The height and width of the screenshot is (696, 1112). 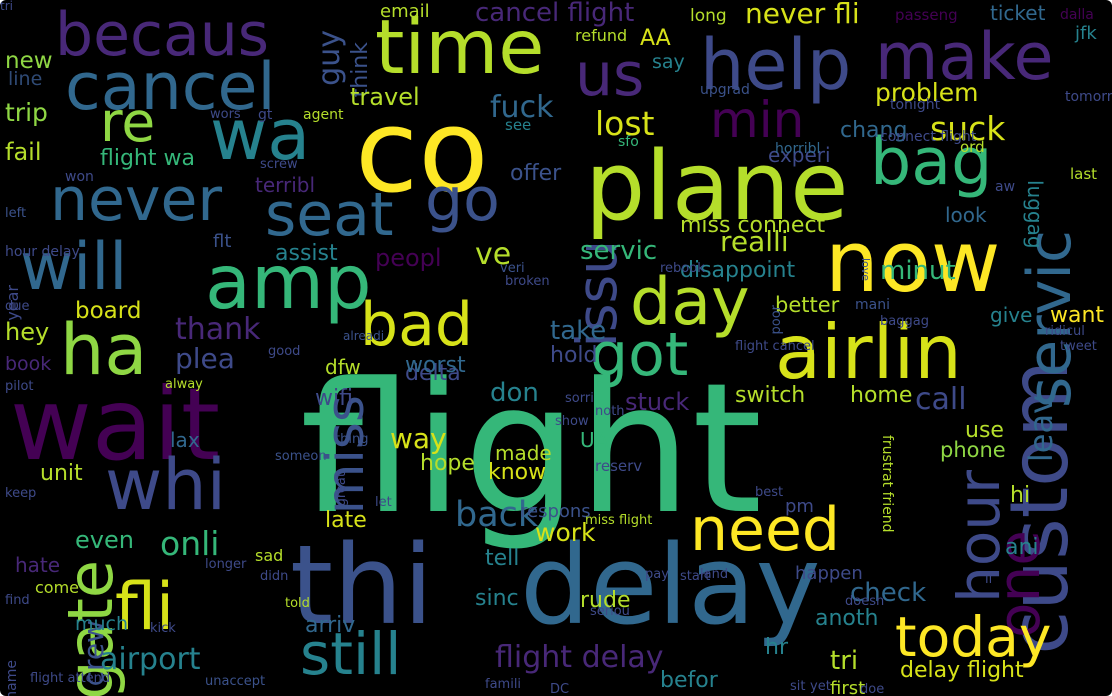 I want to click on word-wifi: wifi, so click(x=334, y=398).